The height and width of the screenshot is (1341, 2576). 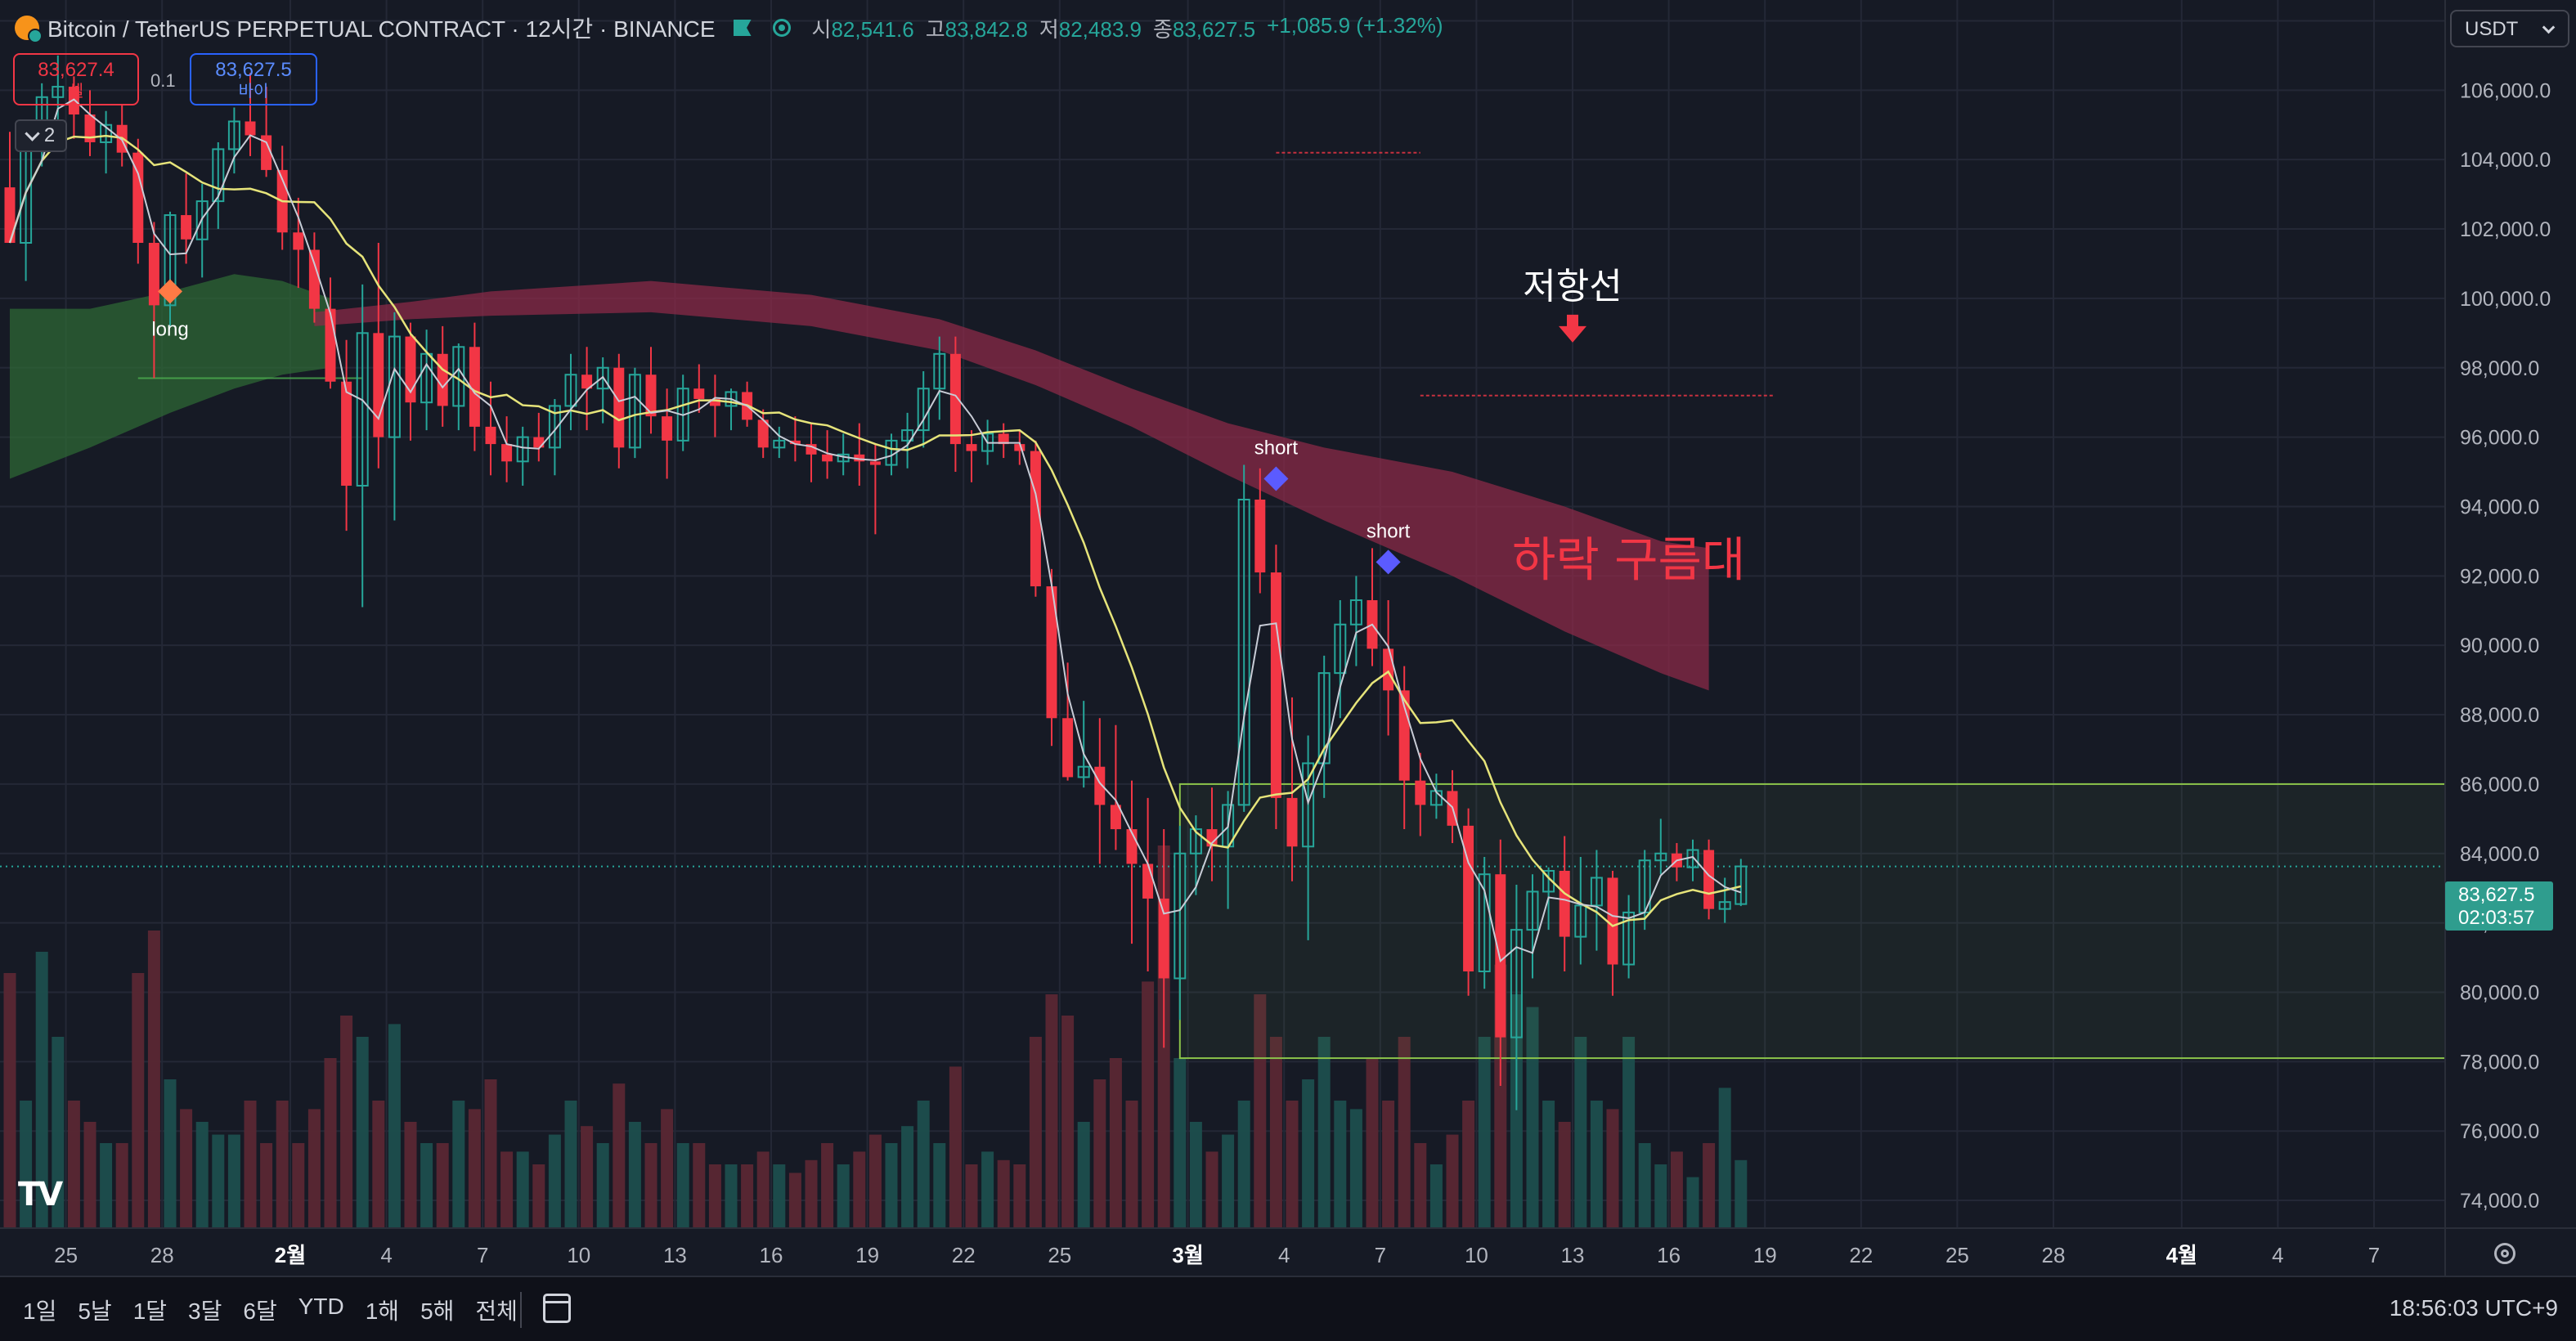 What do you see at coordinates (2505, 90) in the screenshot?
I see `price-tick-label: 106,000.0` at bounding box center [2505, 90].